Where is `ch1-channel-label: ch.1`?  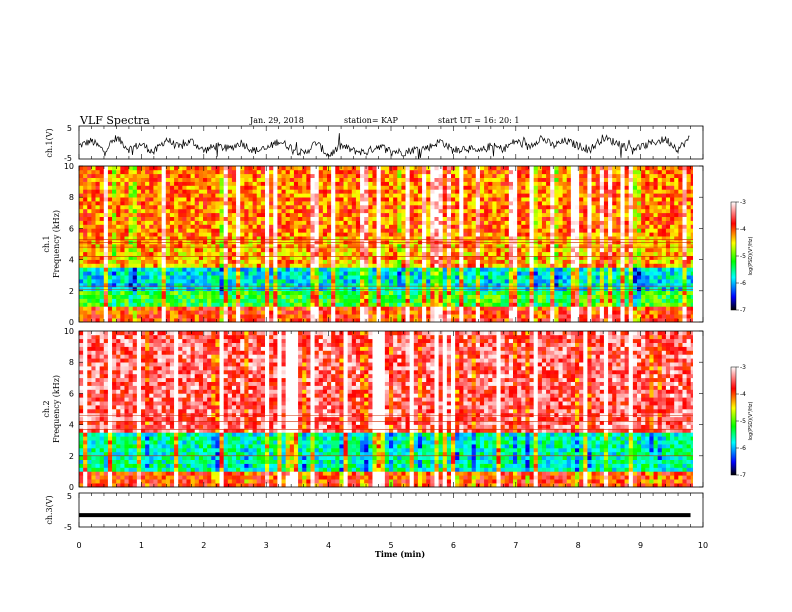
ch1-channel-label: ch.1 is located at coordinates (46, 243).